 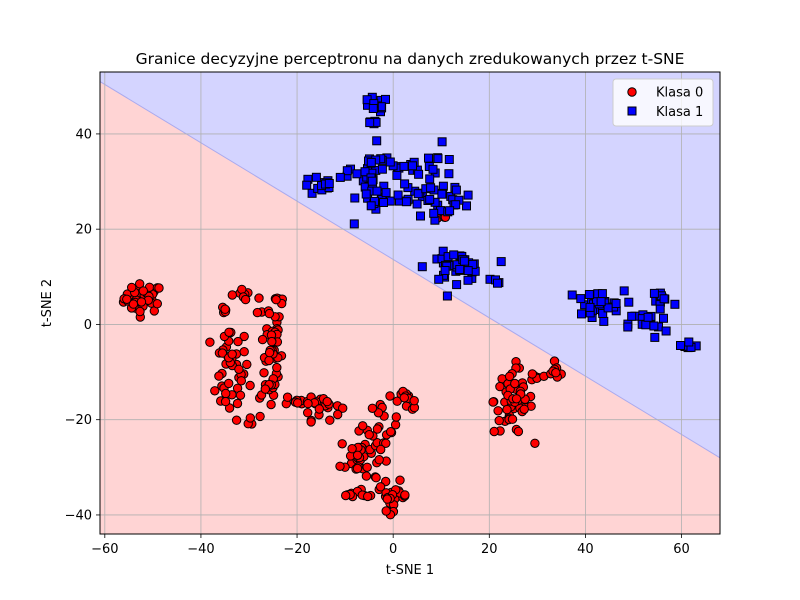 I want to click on y-tick-label: −40, so click(x=78, y=515).